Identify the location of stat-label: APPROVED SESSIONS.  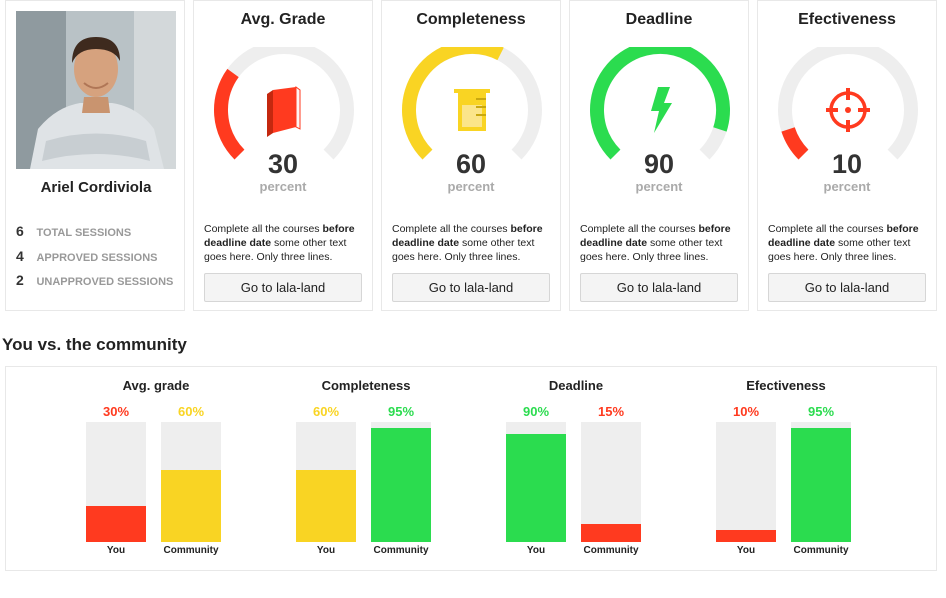
(97, 257).